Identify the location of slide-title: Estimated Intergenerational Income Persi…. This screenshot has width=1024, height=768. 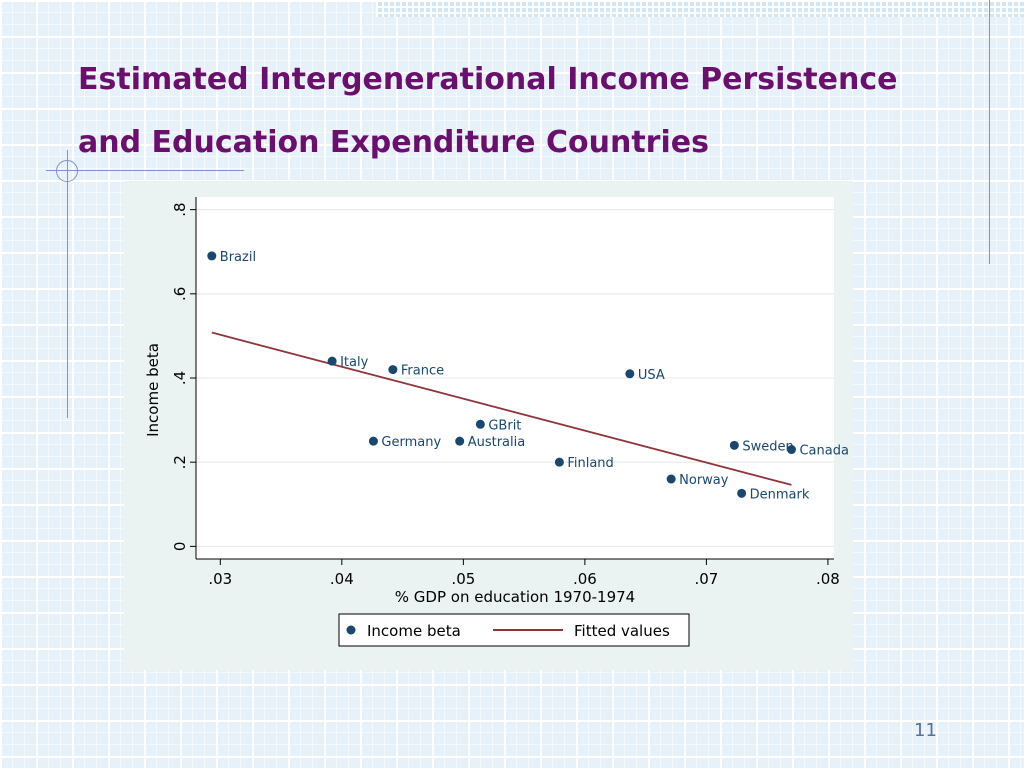
(487, 111).